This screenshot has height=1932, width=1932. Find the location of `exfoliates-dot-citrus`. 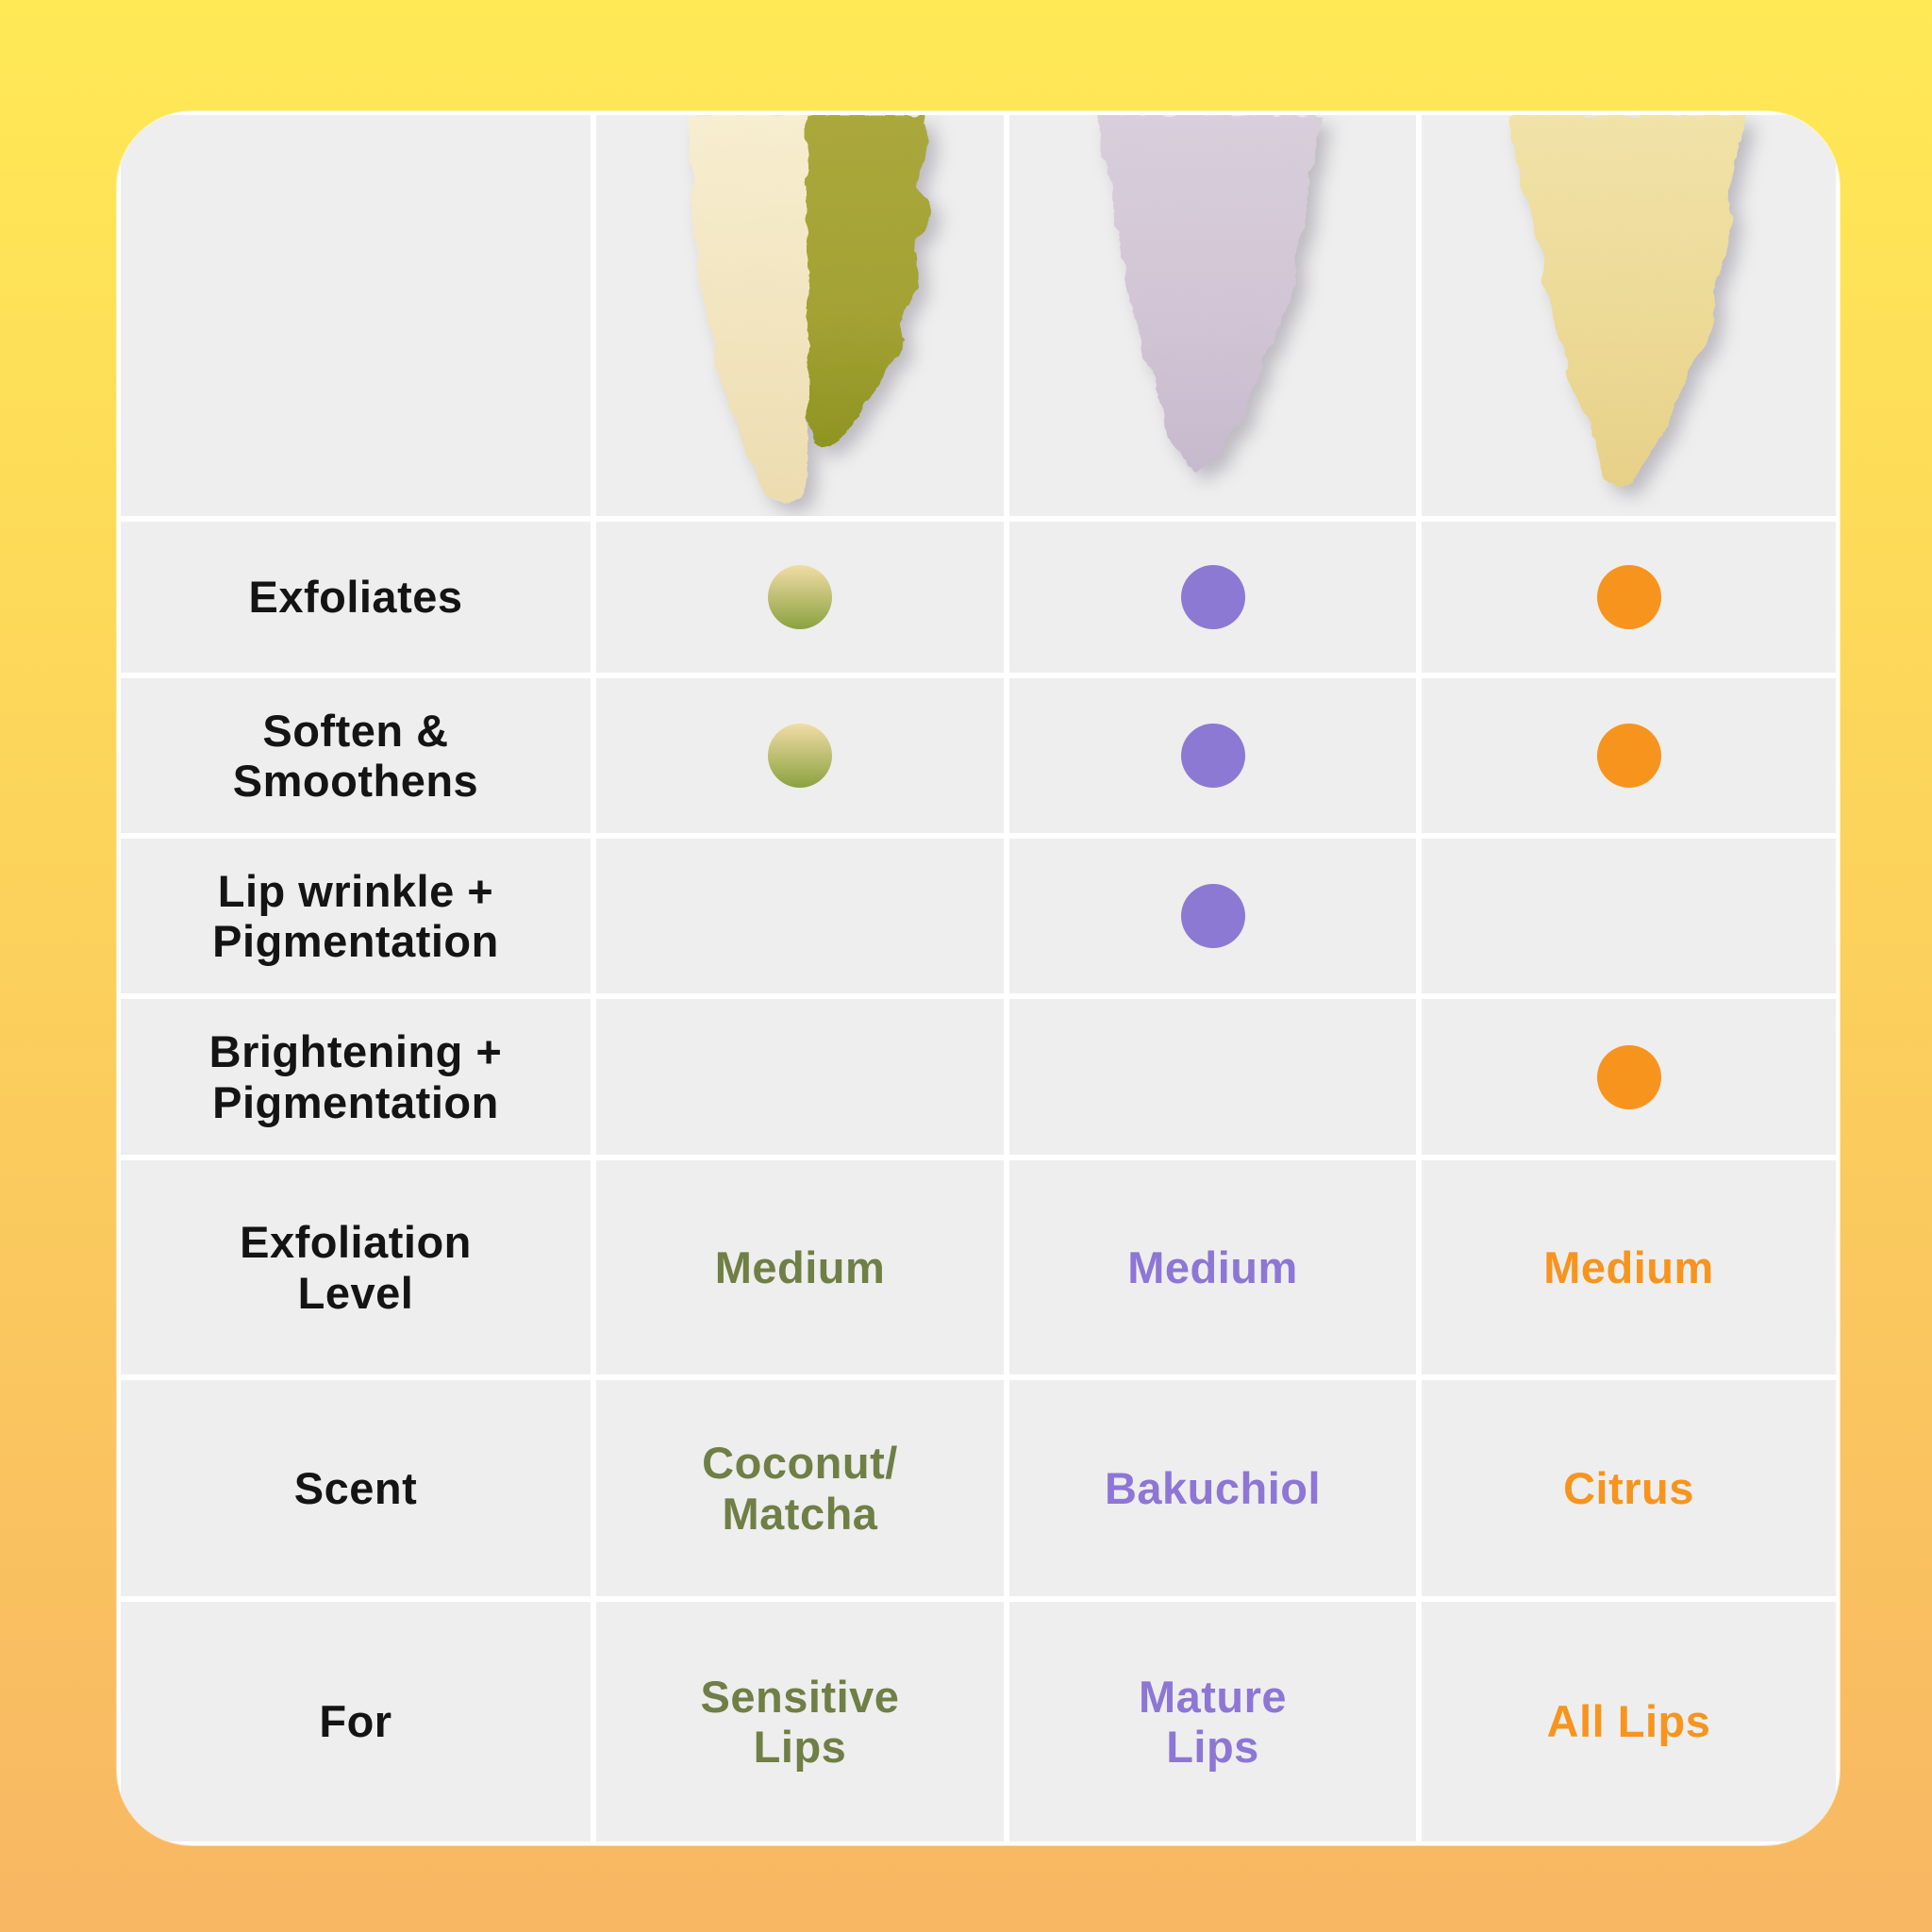

exfoliates-dot-citrus is located at coordinates (1628, 597).